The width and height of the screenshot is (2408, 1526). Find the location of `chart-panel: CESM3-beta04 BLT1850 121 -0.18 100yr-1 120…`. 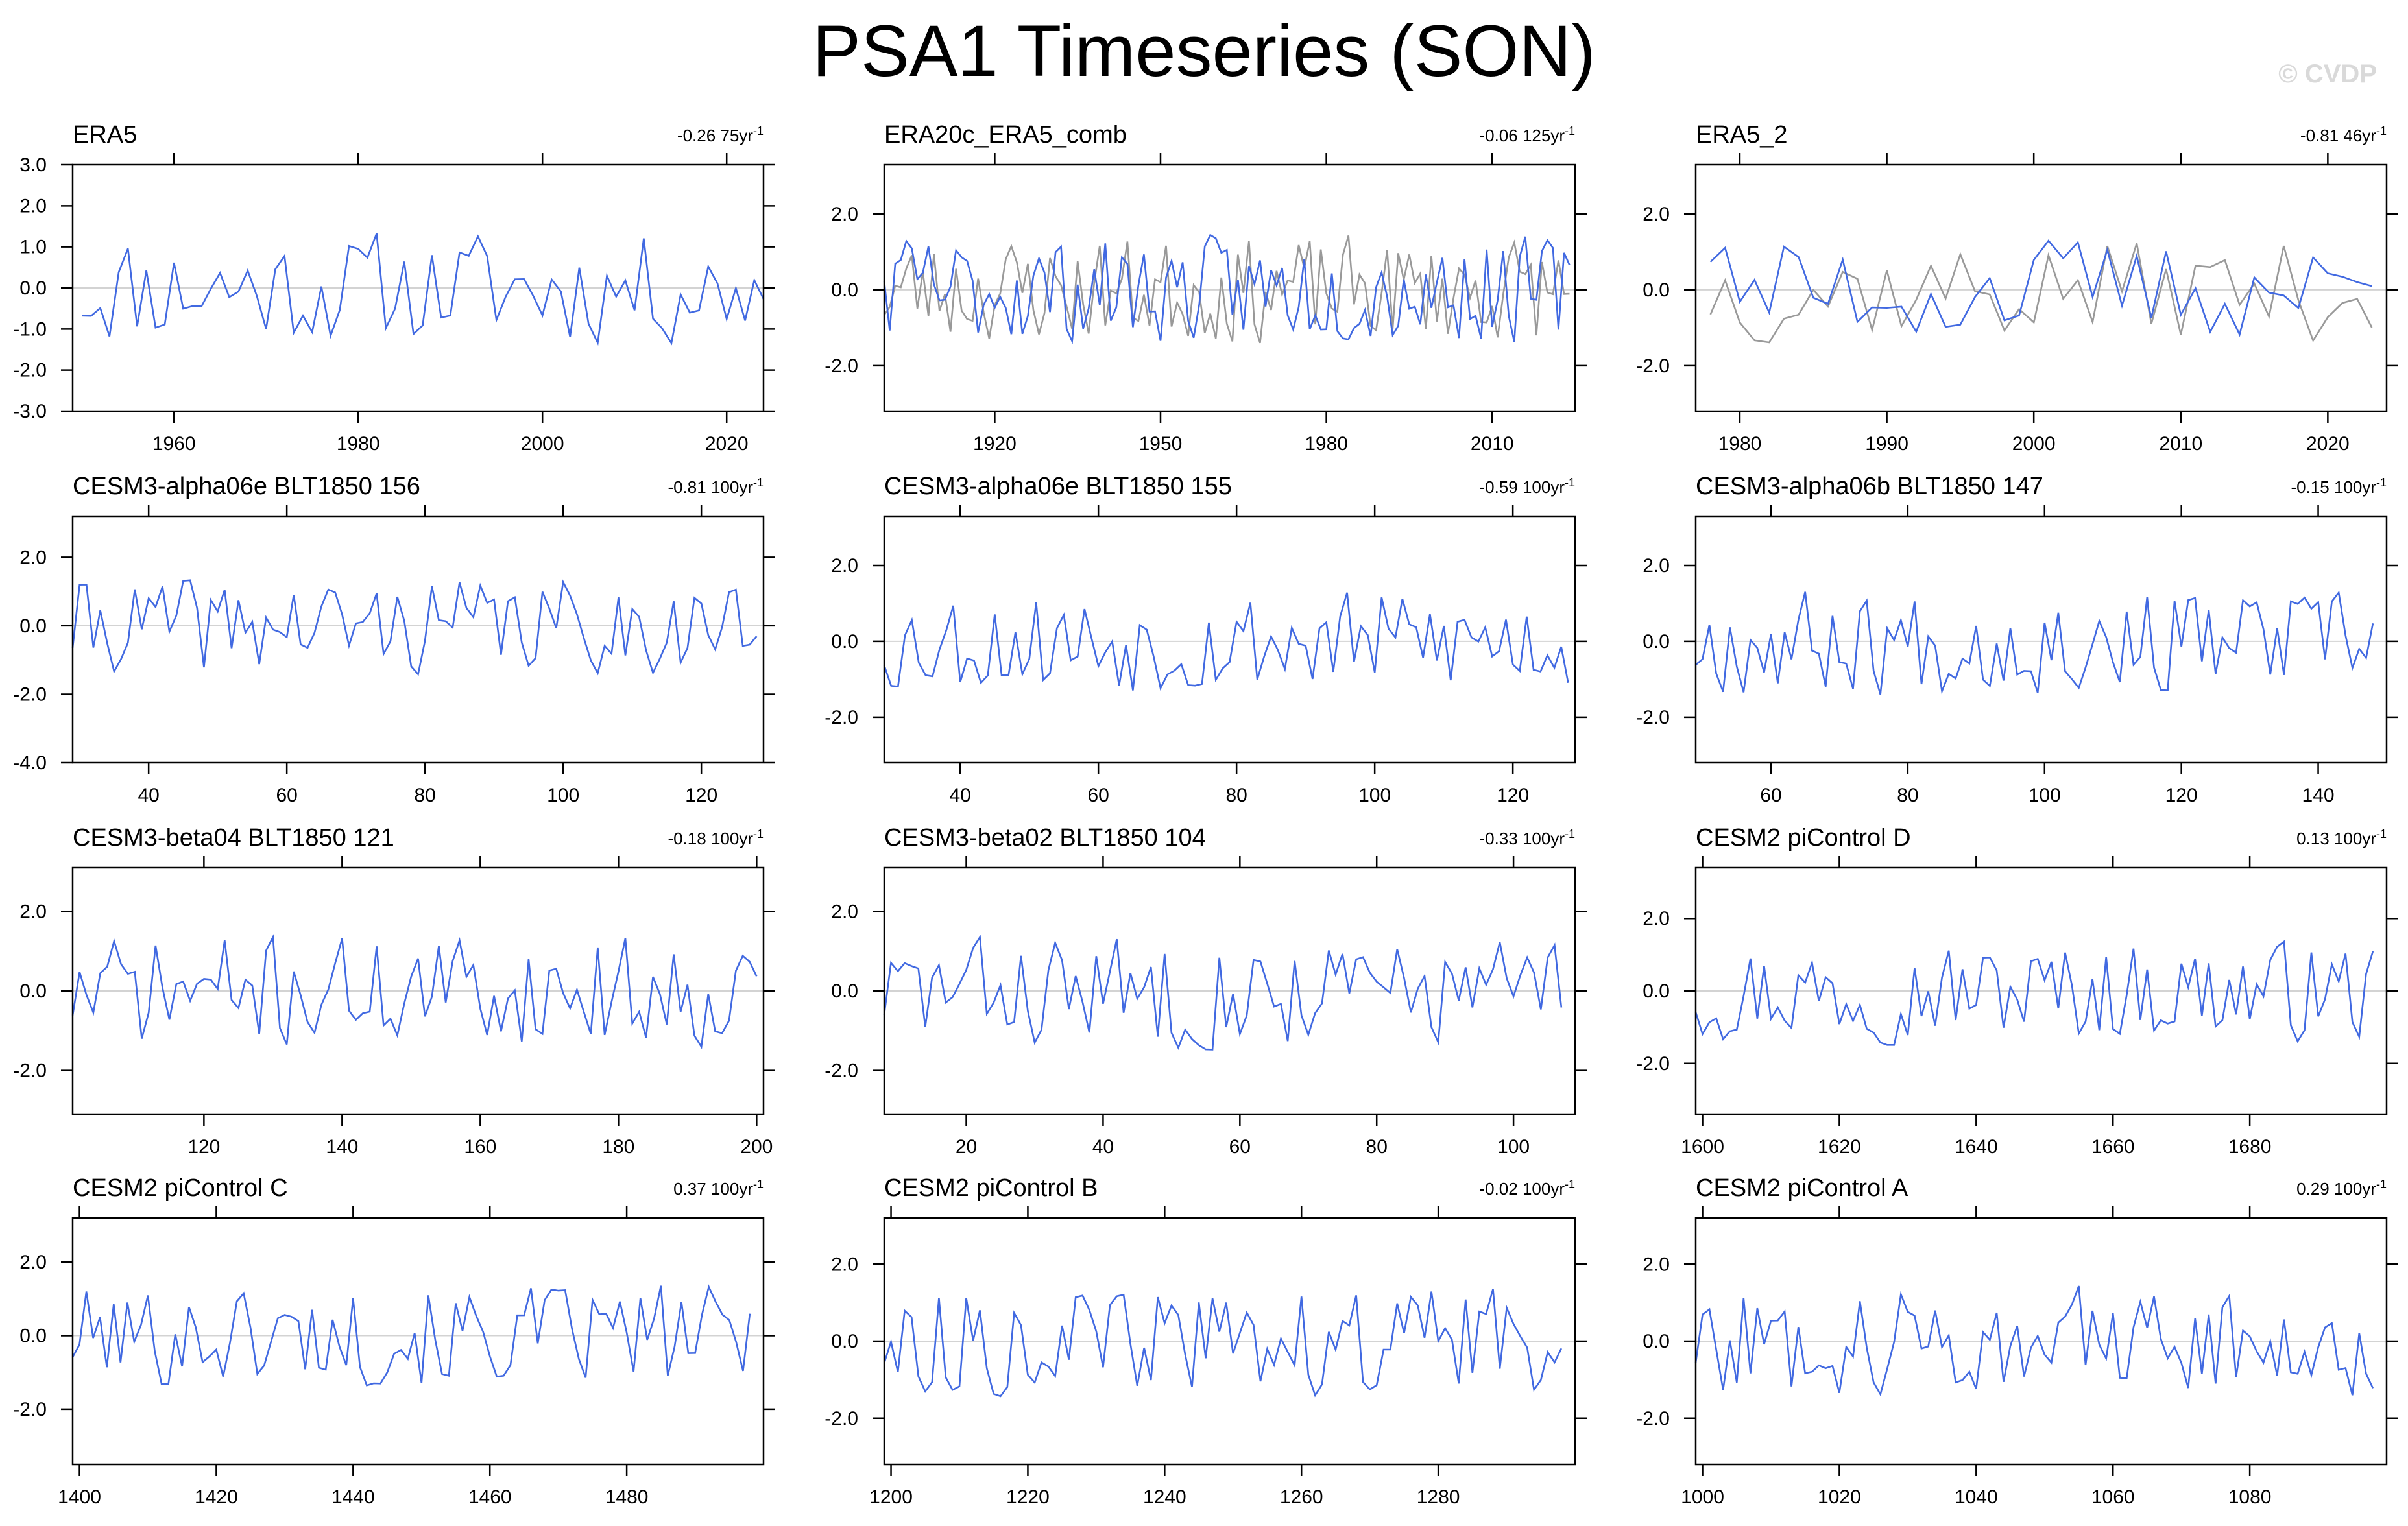

chart-panel: CESM3-beta04 BLT1850 121 -0.18 100yr-1 120… is located at coordinates (394, 991).